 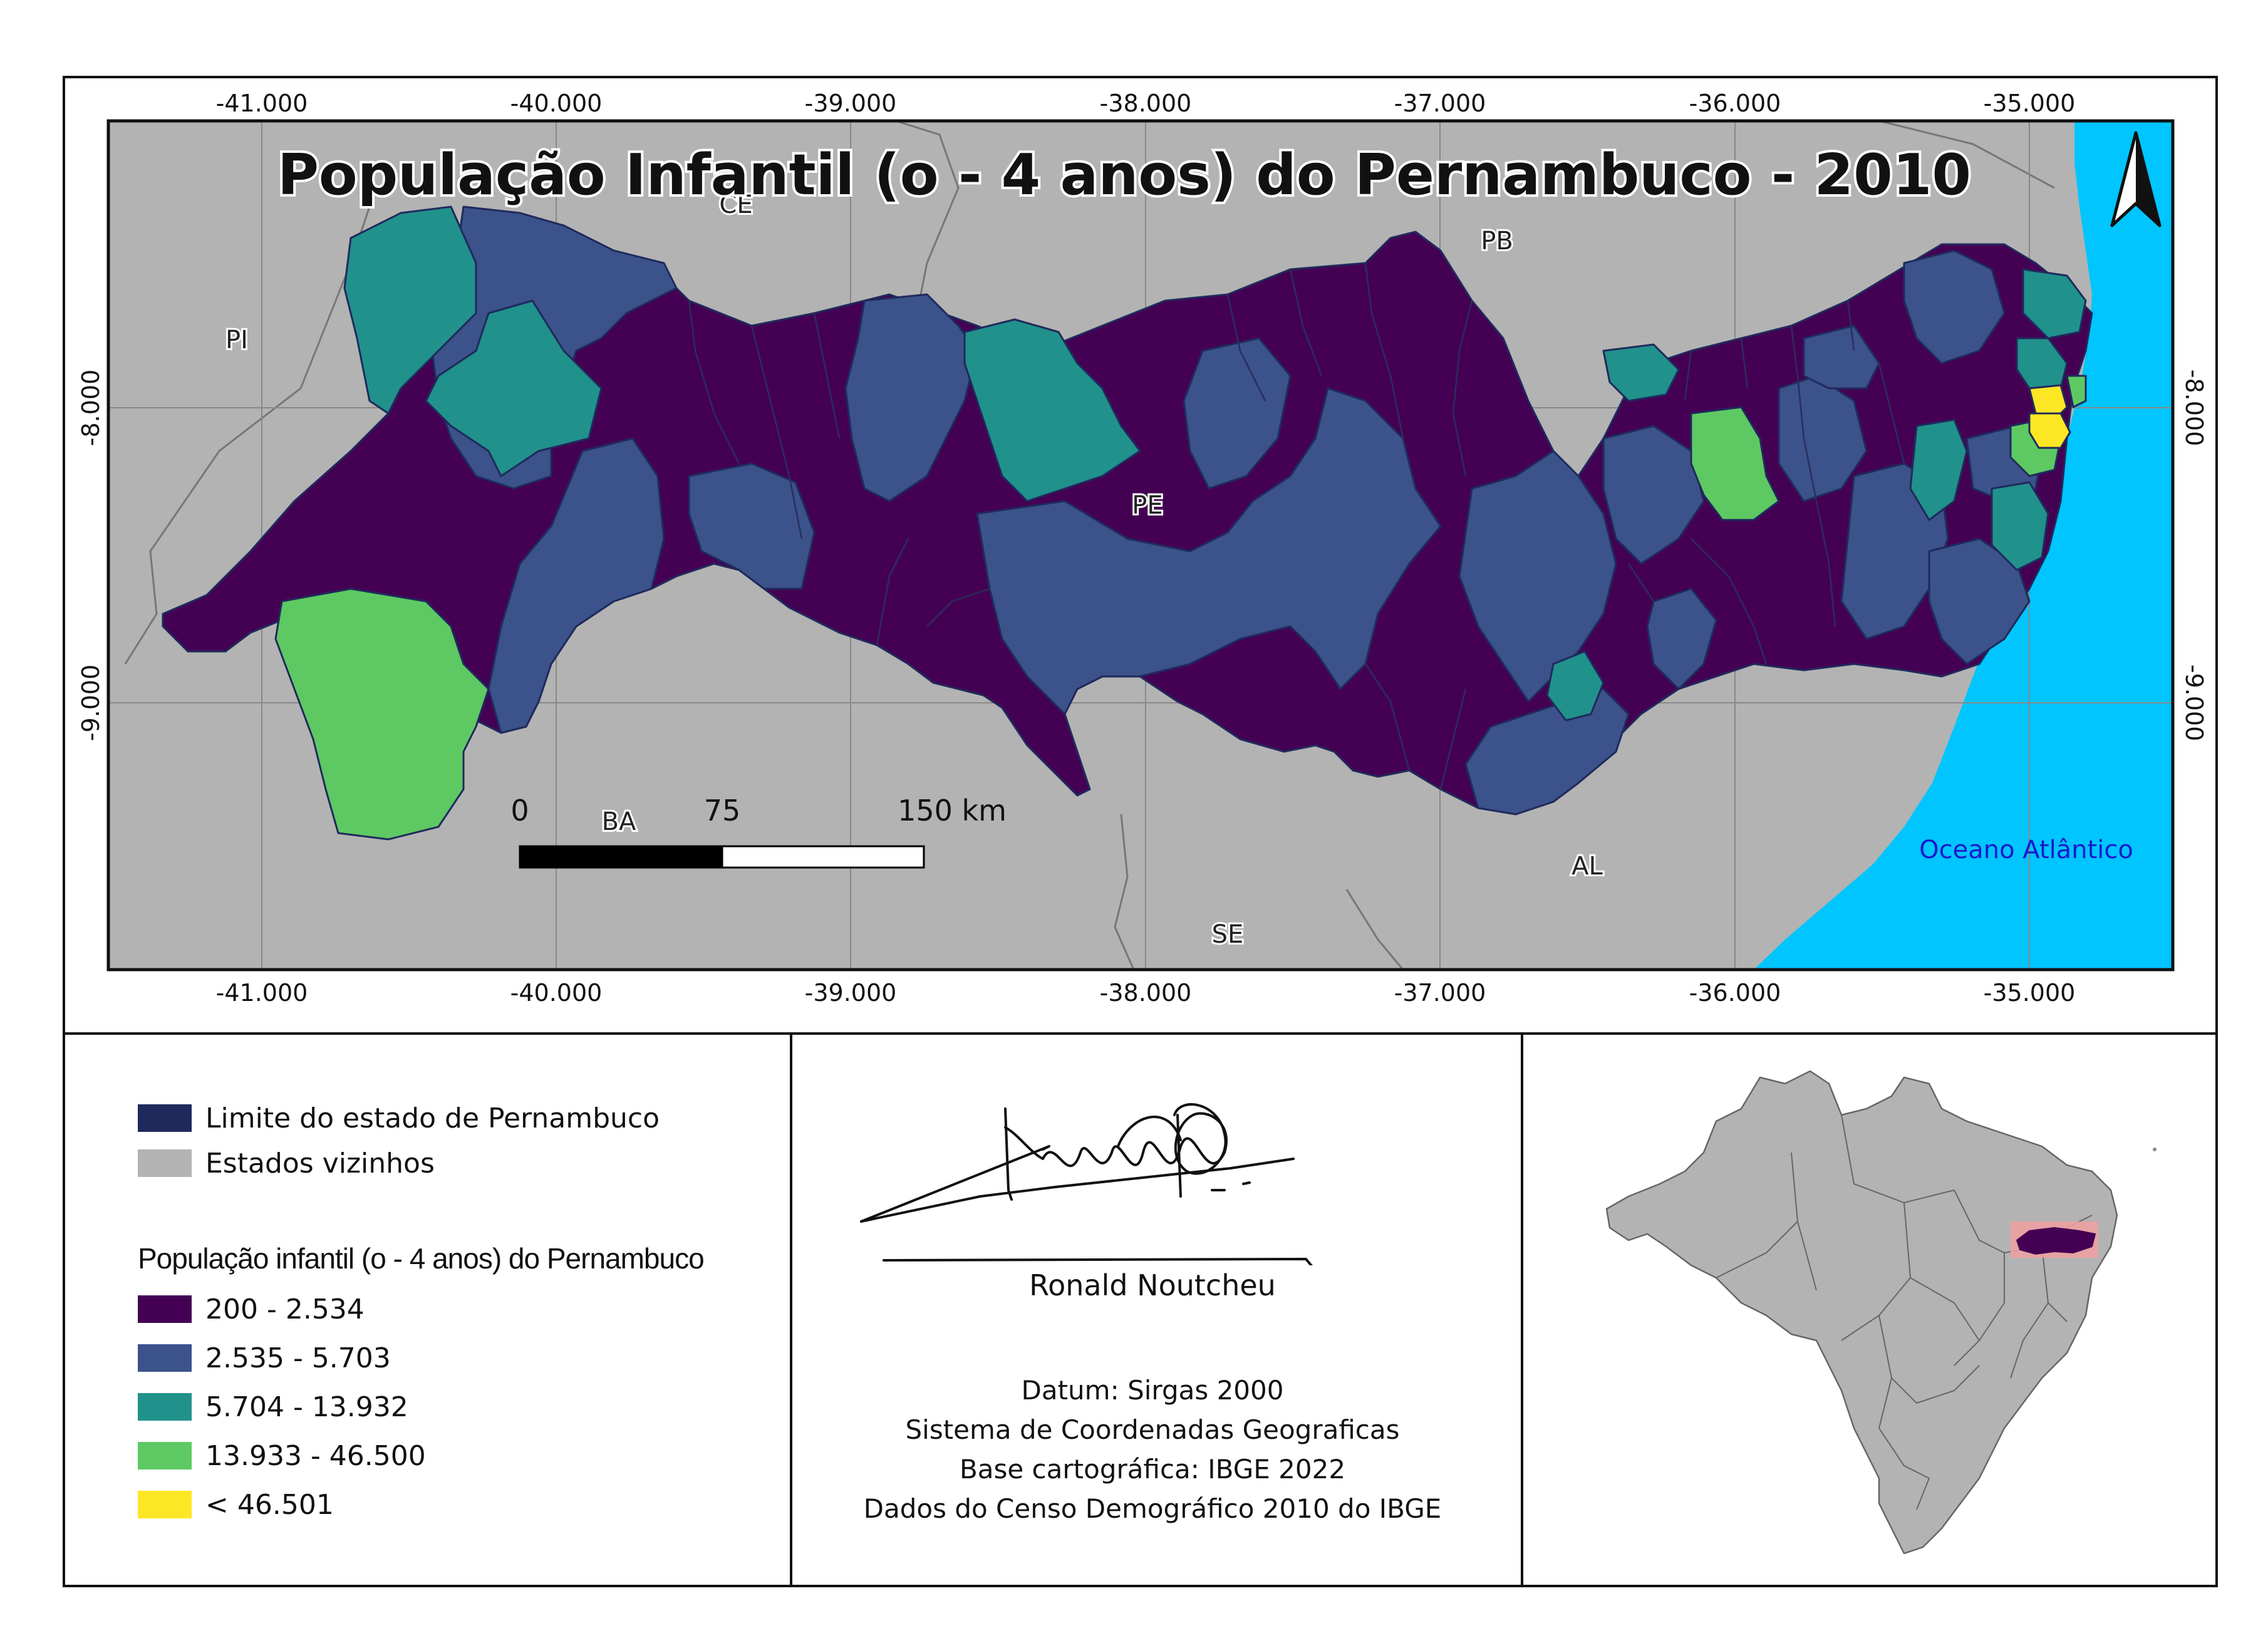 What do you see at coordinates (851, 104) in the screenshot?
I see `grid-label-top-2: -39.000` at bounding box center [851, 104].